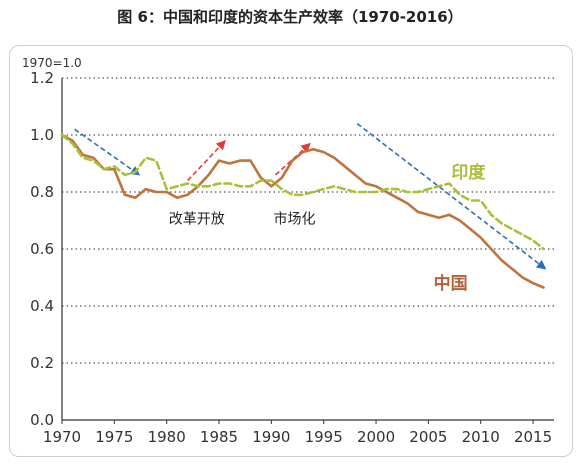 Image resolution: width=580 pixels, height=469 pixels. I want to click on x-tick-label: 1970, so click(62, 437).